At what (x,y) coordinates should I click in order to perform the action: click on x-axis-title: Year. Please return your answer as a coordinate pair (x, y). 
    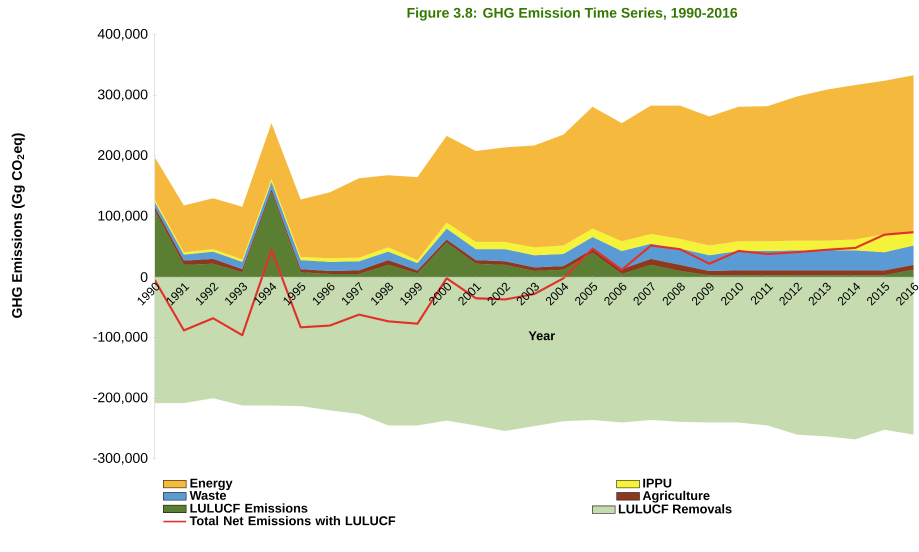
    Looking at the image, I should click on (541, 335).